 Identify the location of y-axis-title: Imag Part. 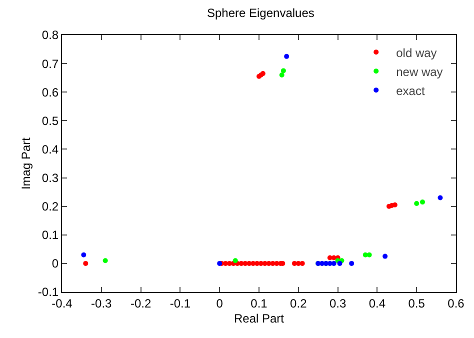
(26, 163).